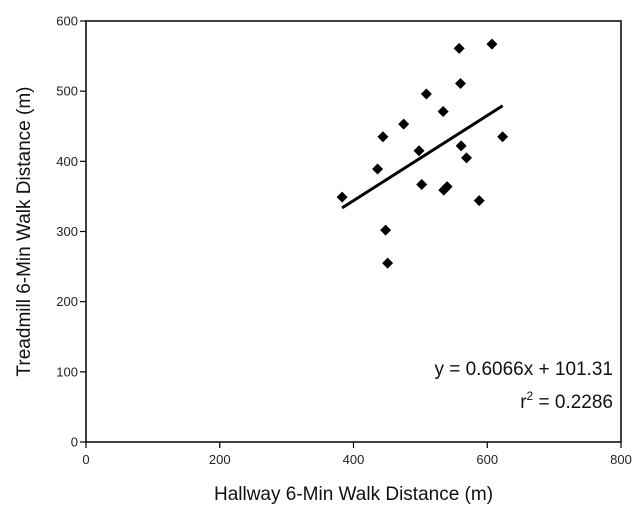 This screenshot has width=635, height=506. Describe the element at coordinates (523, 402) in the screenshot. I see `r2-prefix: r` at that location.